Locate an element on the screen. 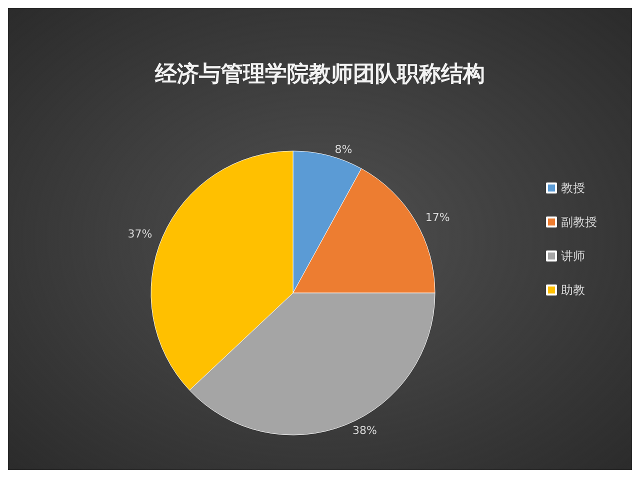 This screenshot has width=640, height=478. data-label: 38% is located at coordinates (364, 431).